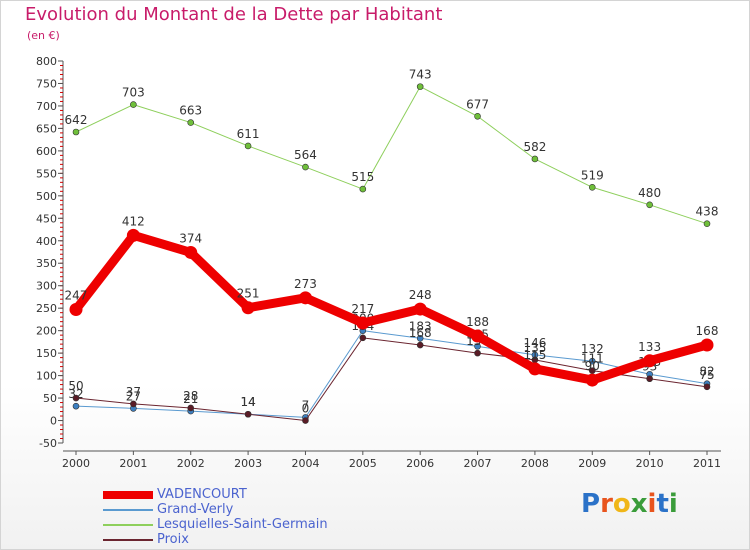  What do you see at coordinates (46, 128) in the screenshot?
I see `y-tick-label: 650` at bounding box center [46, 128].